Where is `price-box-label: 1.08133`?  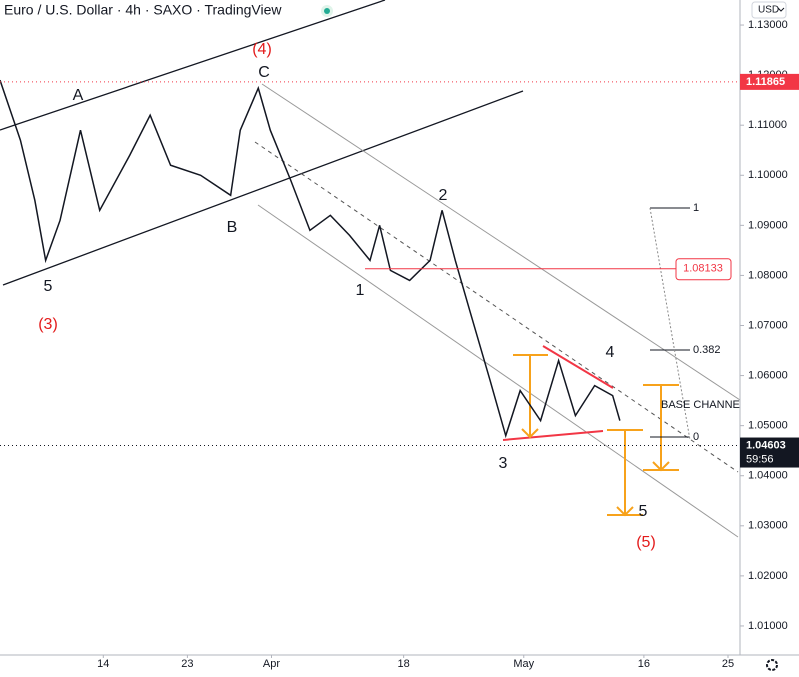
price-box-label: 1.08133 is located at coordinates (703, 269).